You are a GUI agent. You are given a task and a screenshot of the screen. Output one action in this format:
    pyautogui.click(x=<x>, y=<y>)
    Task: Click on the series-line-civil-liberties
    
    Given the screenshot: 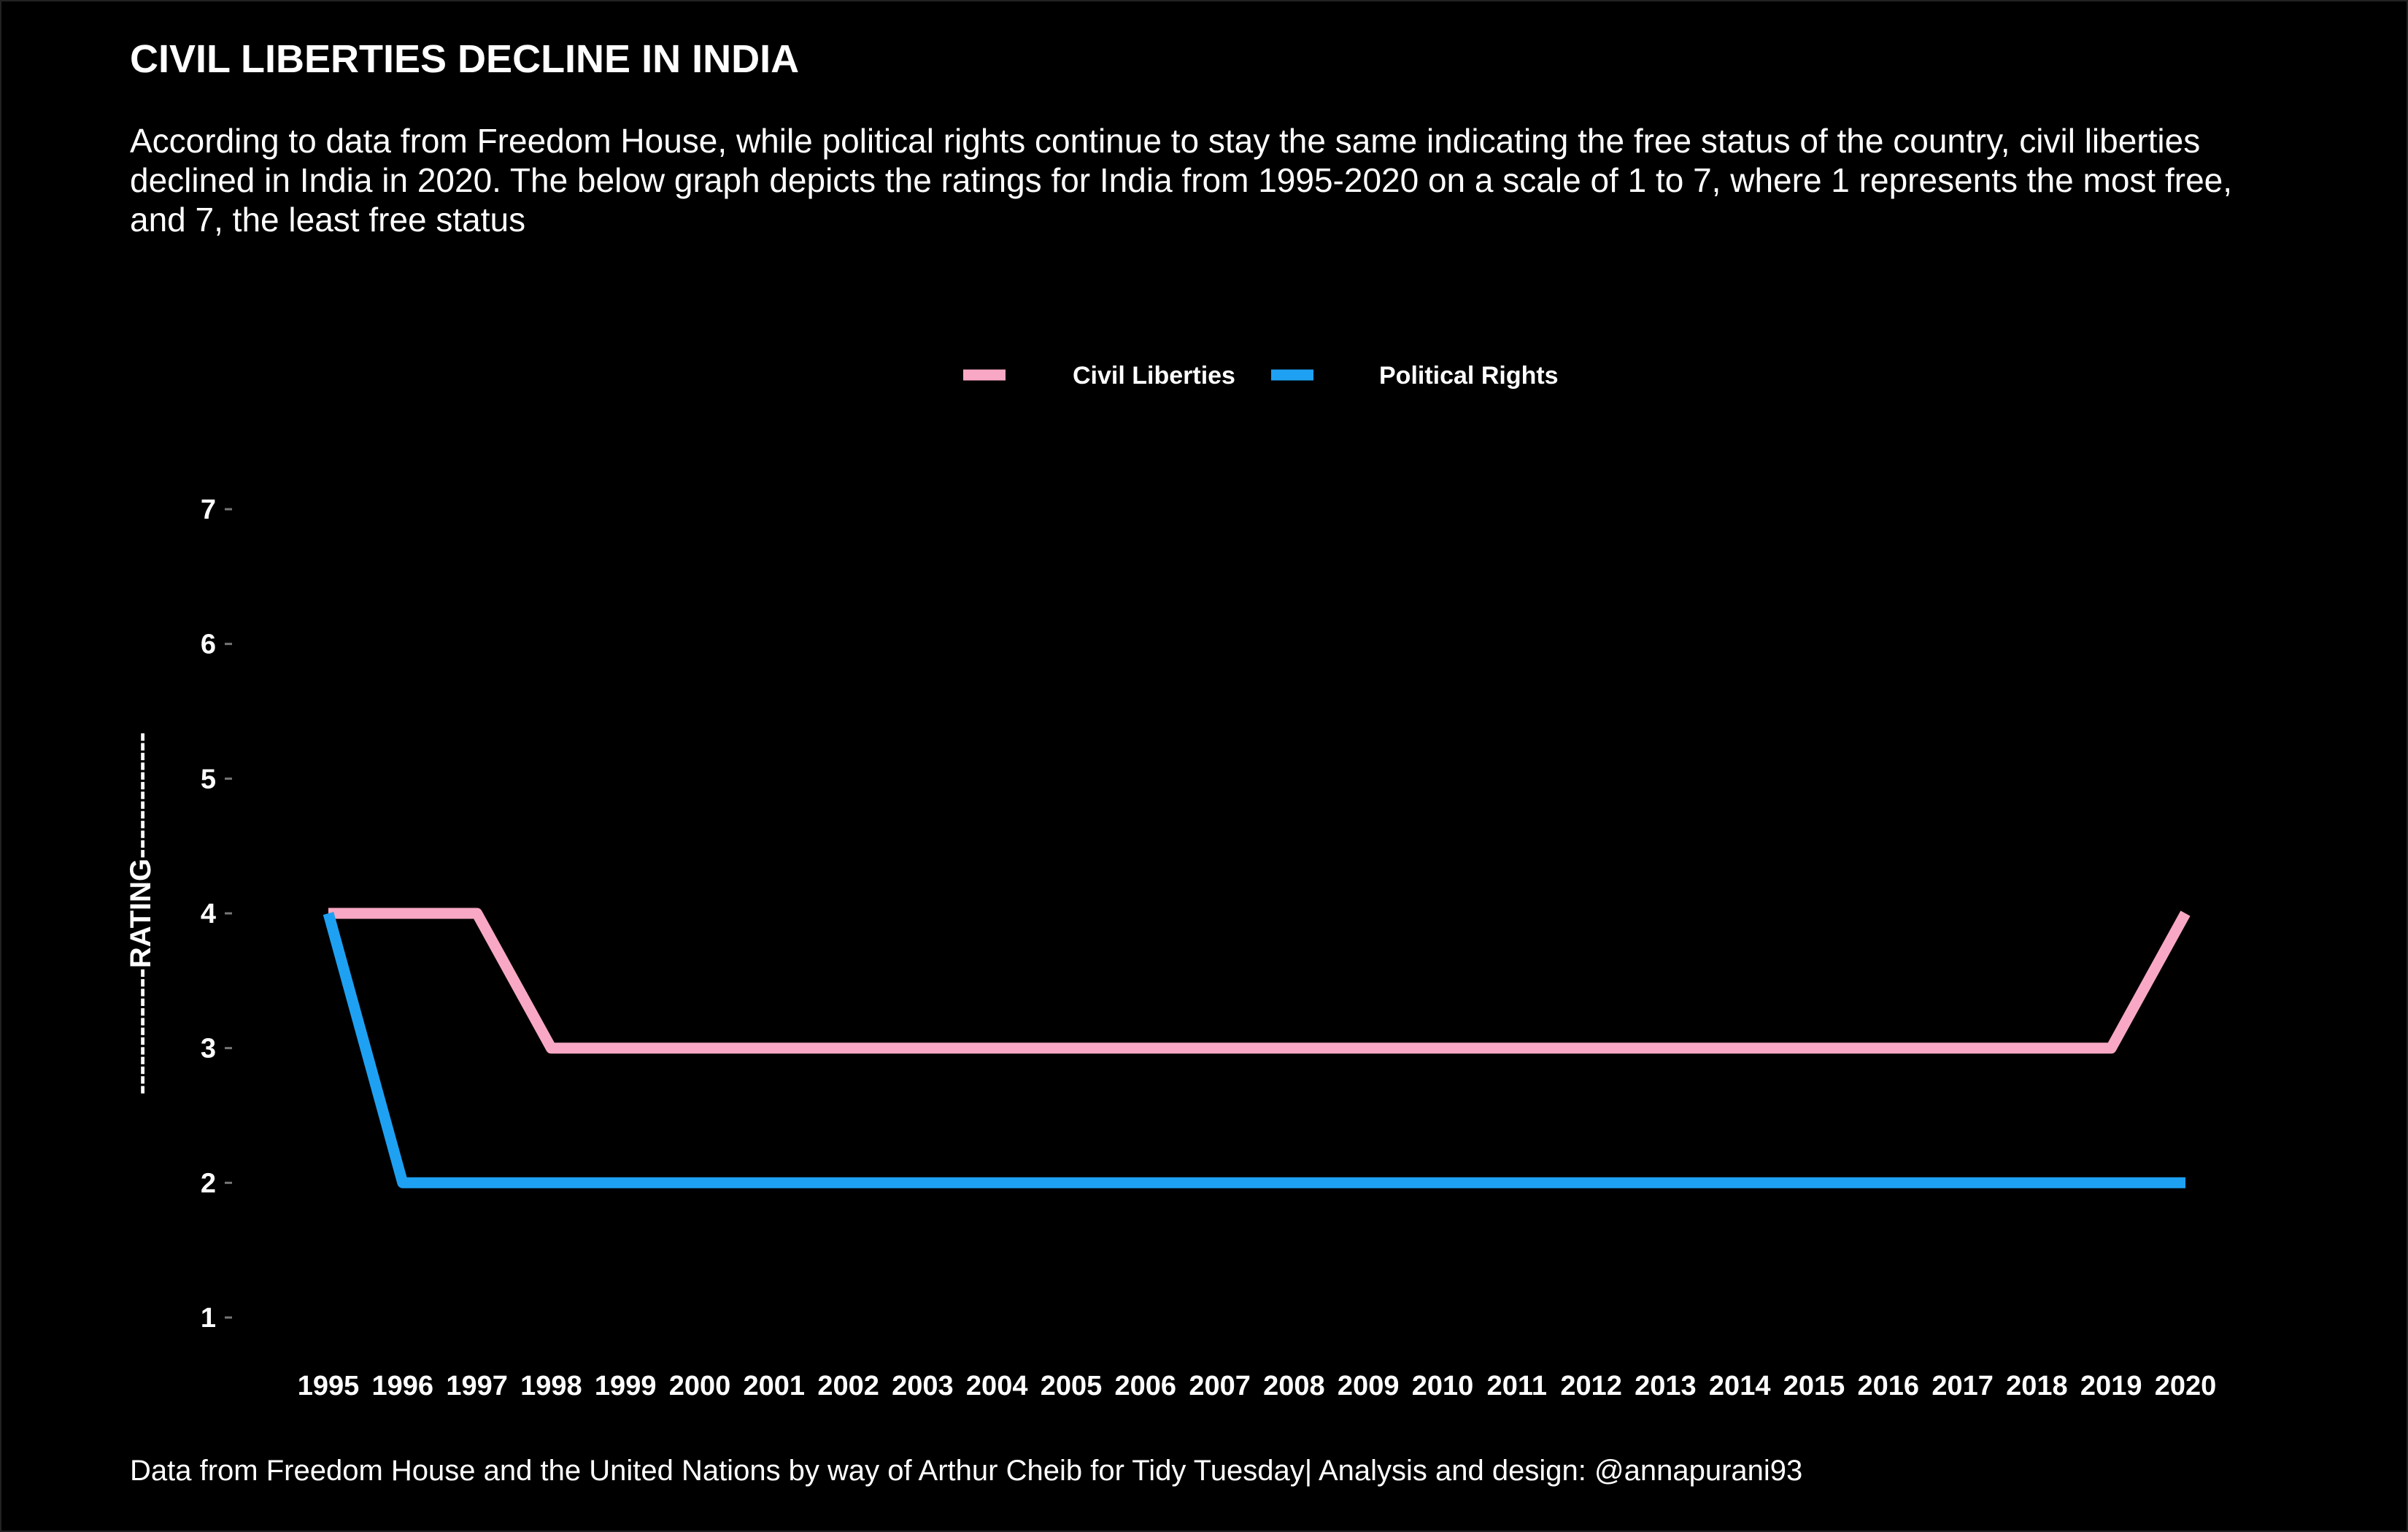 What is the action you would take?
    pyautogui.click(x=1259, y=981)
    